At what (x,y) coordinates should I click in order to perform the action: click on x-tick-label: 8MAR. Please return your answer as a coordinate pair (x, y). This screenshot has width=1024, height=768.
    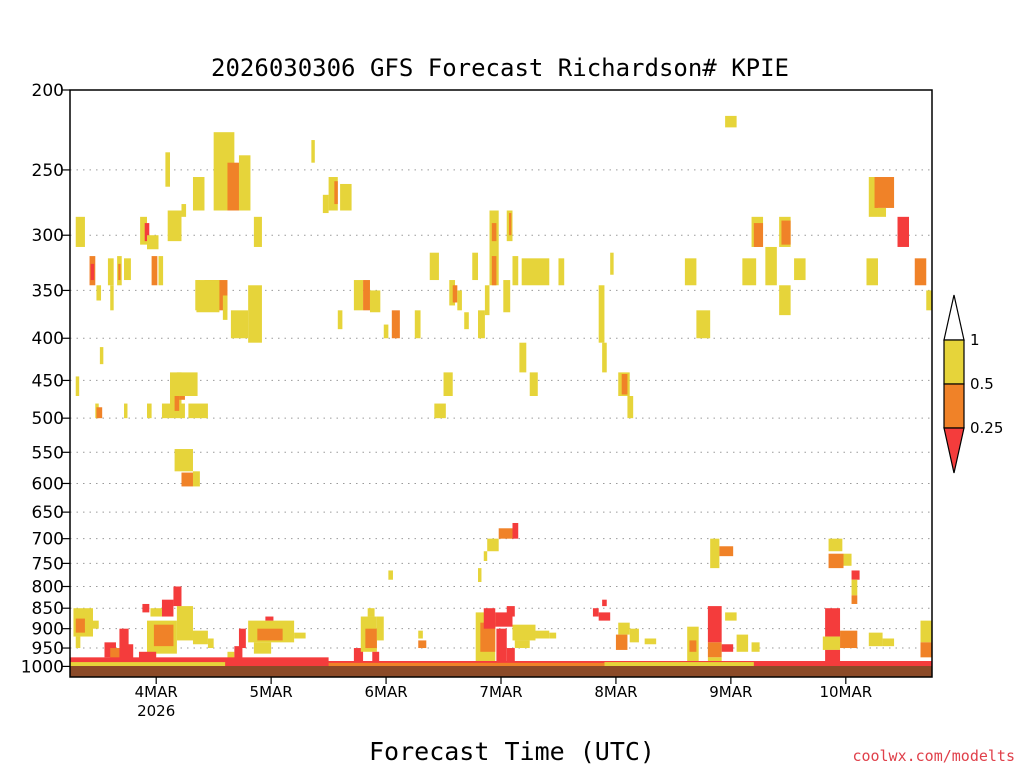
    Looking at the image, I should click on (615, 692).